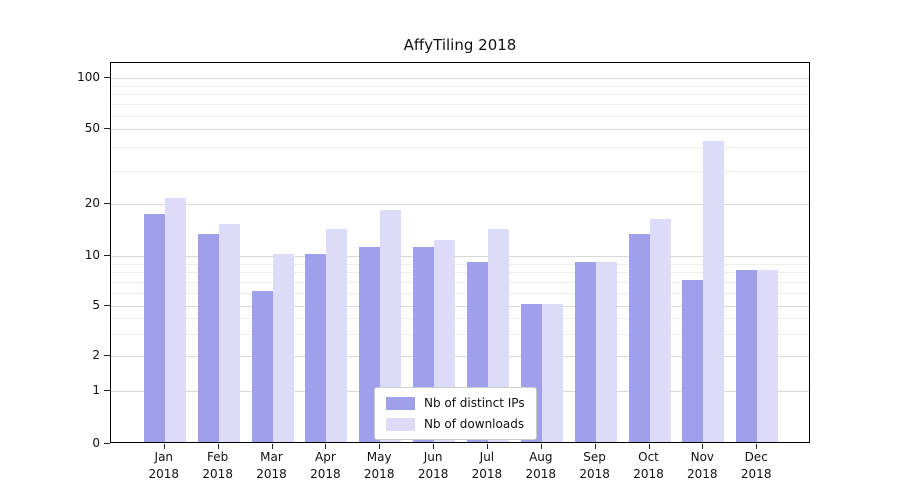 Image resolution: width=900 pixels, height=500 pixels. I want to click on y-tick-label-10: 10, so click(92, 255).